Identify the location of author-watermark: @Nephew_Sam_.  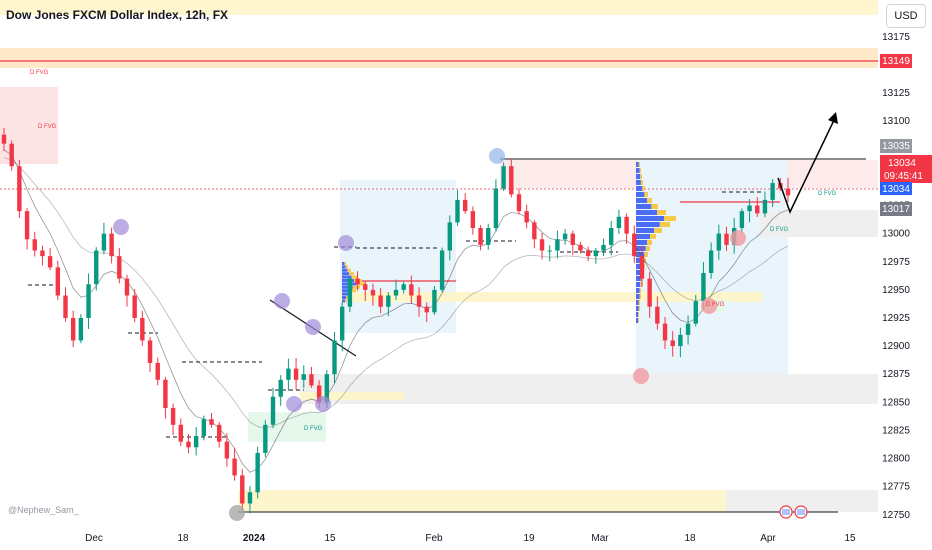
(43, 510).